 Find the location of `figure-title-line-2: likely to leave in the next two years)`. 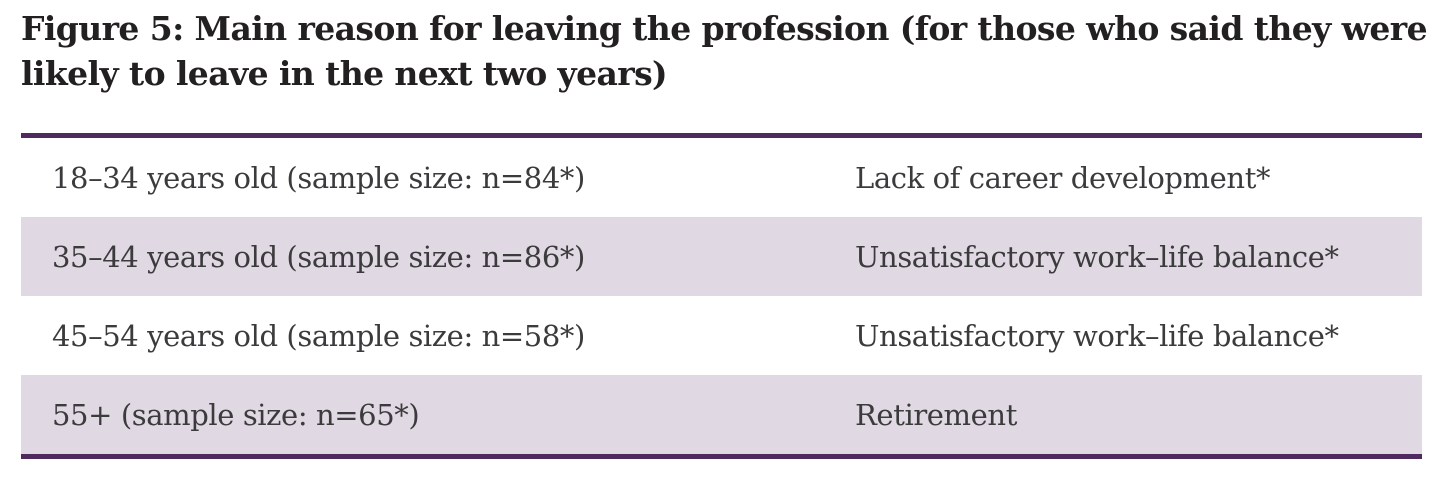

figure-title-line-2: likely to leave in the next two years) is located at coordinates (344, 73).